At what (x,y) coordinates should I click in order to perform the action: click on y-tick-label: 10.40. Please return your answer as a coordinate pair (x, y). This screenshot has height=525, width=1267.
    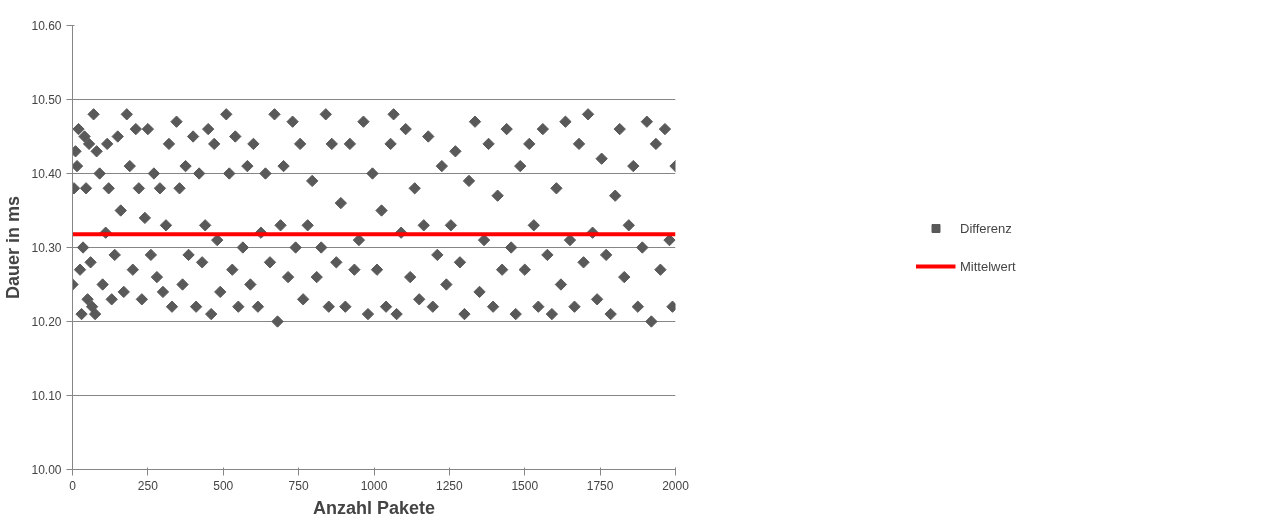
    Looking at the image, I should click on (46, 174).